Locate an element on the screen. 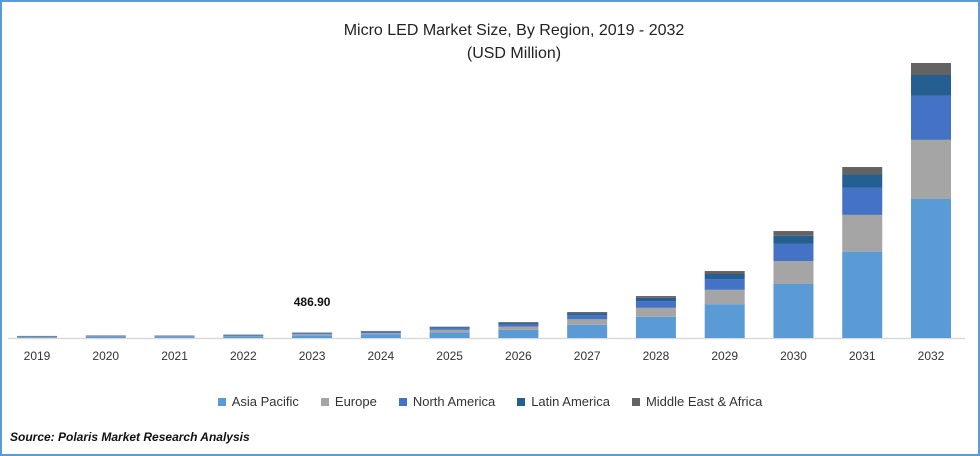 This screenshot has height=456, width=980. bar-segment-middle-east-africa-2030 is located at coordinates (793, 233).